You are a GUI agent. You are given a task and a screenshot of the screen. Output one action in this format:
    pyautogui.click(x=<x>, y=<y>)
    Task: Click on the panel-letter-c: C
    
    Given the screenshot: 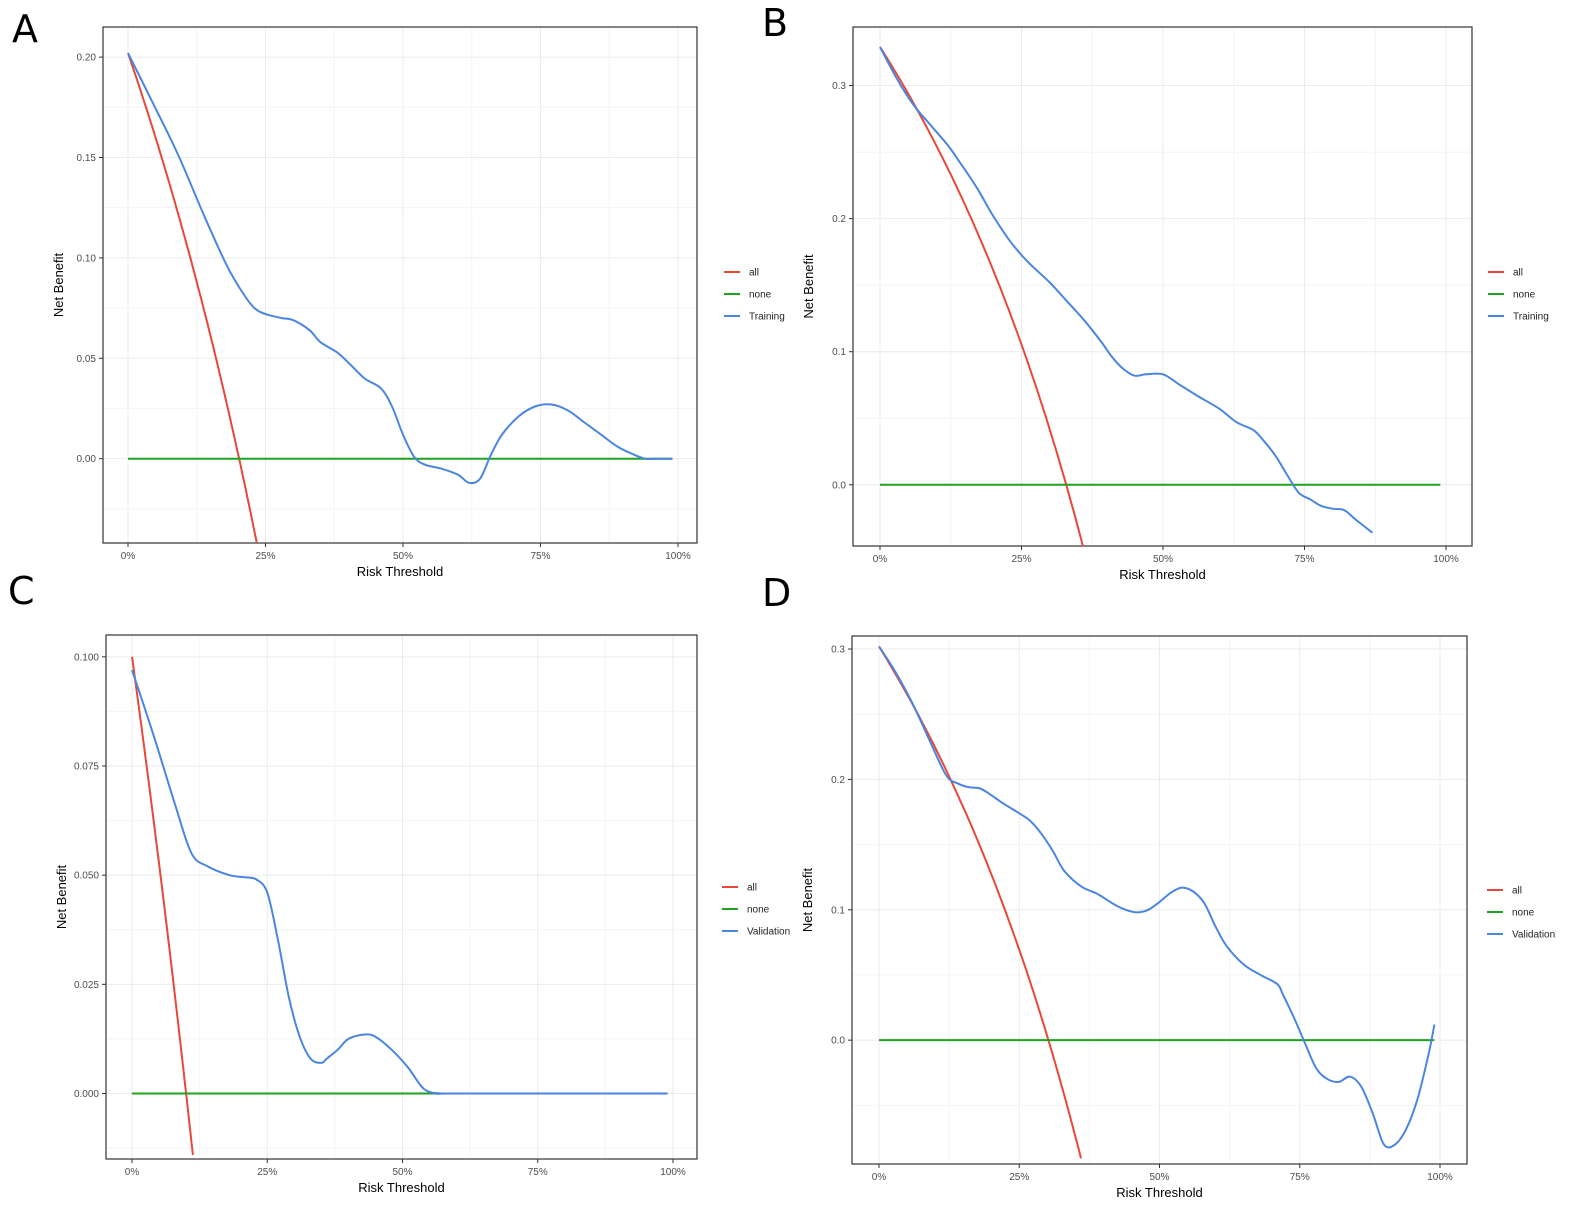 What is the action you would take?
    pyautogui.click(x=21, y=591)
    